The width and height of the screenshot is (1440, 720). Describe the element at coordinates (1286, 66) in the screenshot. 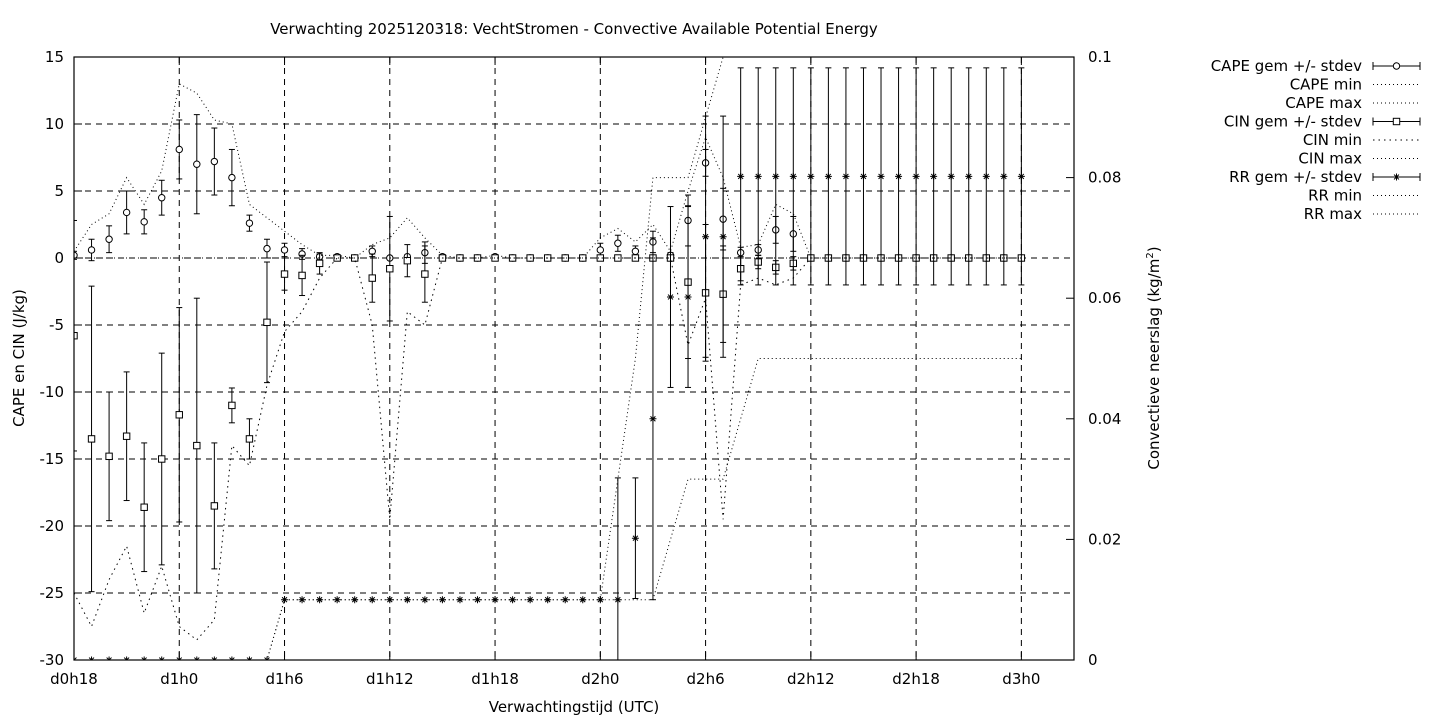

I see `legend-label-cape-gem-stdev: CAPE gem +/- stdev` at that location.